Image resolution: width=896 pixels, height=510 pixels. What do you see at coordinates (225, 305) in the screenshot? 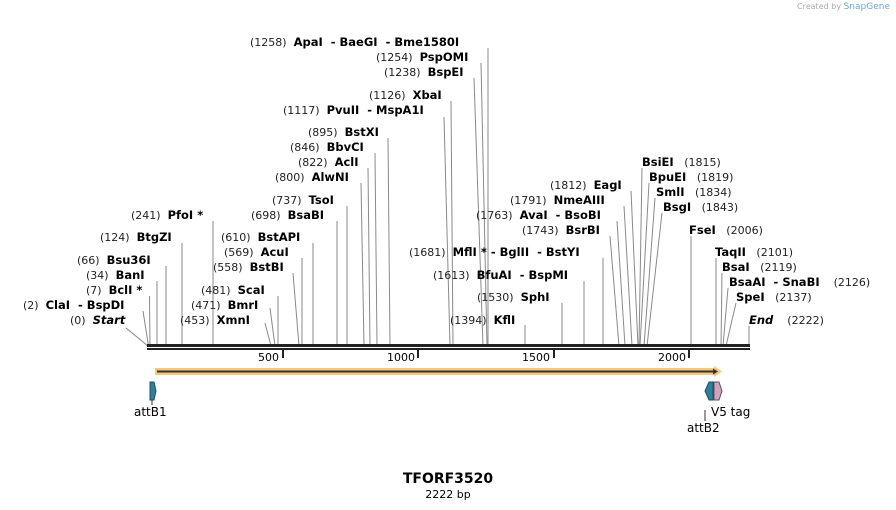
I see `site-bmri: (471) BmrI` at bounding box center [225, 305].